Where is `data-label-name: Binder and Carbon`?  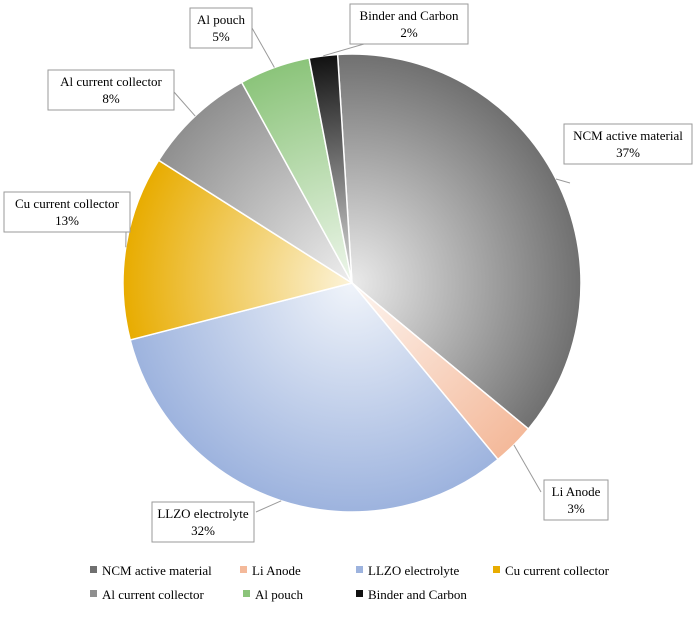
data-label-name: Binder and Carbon is located at coordinates (409, 15).